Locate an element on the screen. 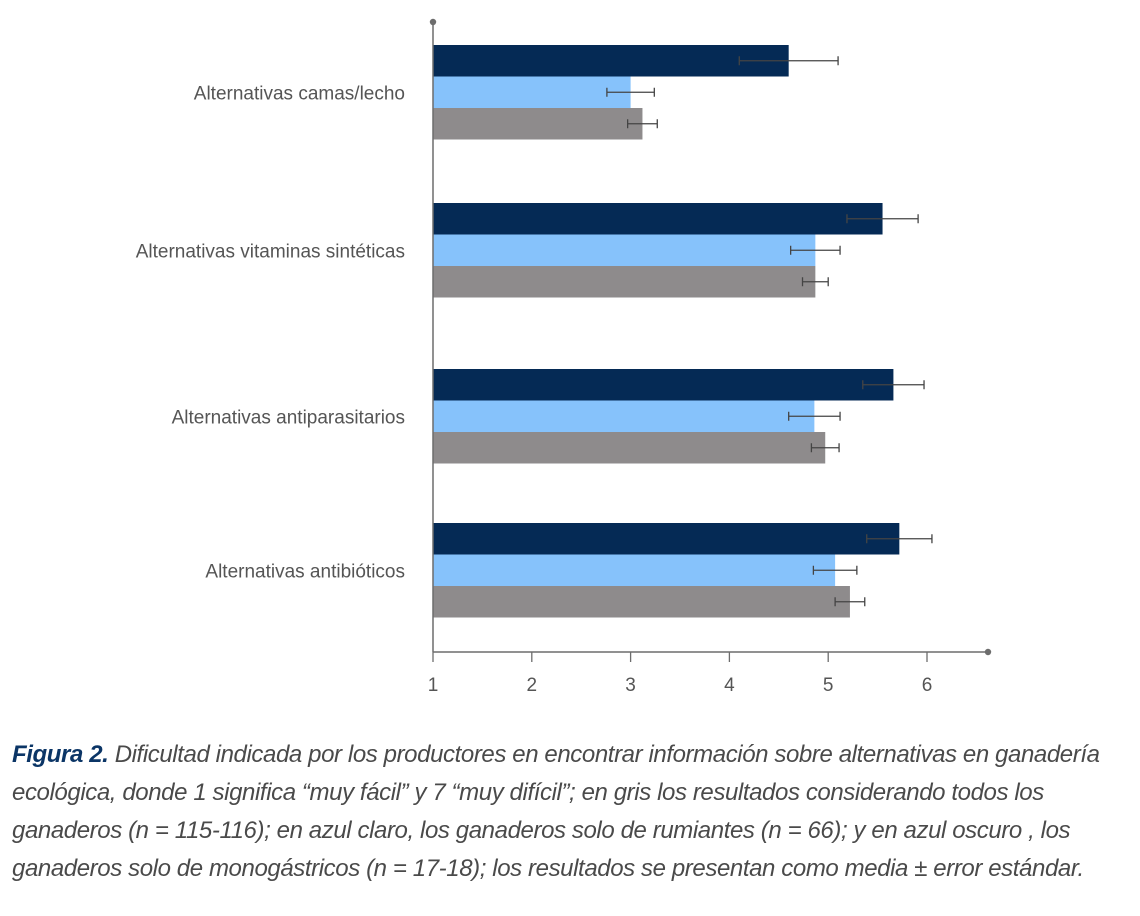 This screenshot has height=916, width=1140. x-tick-label: 4 is located at coordinates (729, 685).